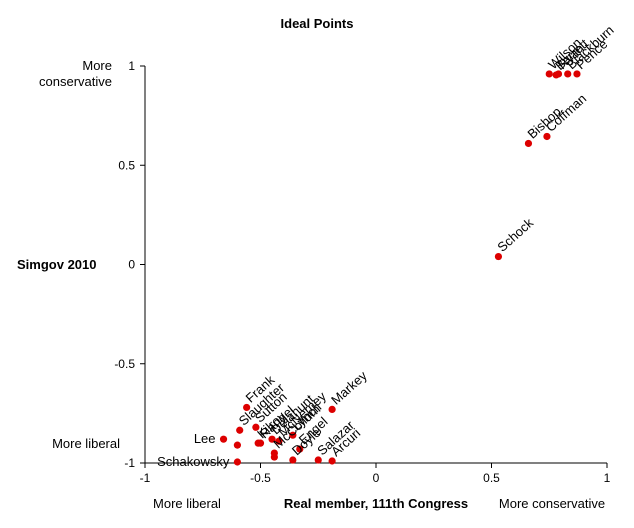 The image size is (634, 528). Describe the element at coordinates (97, 65) in the screenshot. I see `y-annotation-top-line: More` at that location.